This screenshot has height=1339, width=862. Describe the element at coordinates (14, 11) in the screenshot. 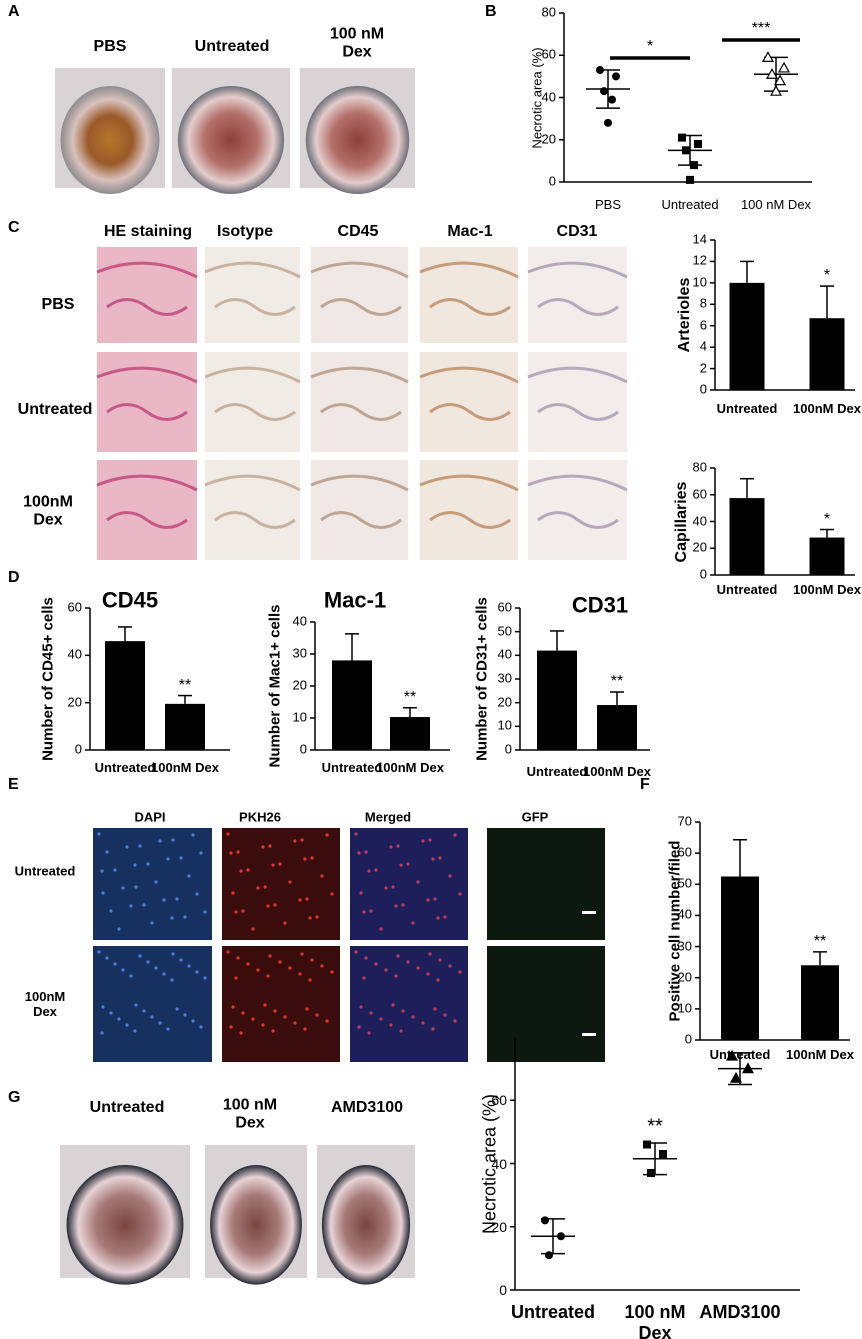

I see `panel-letter: A` at that location.